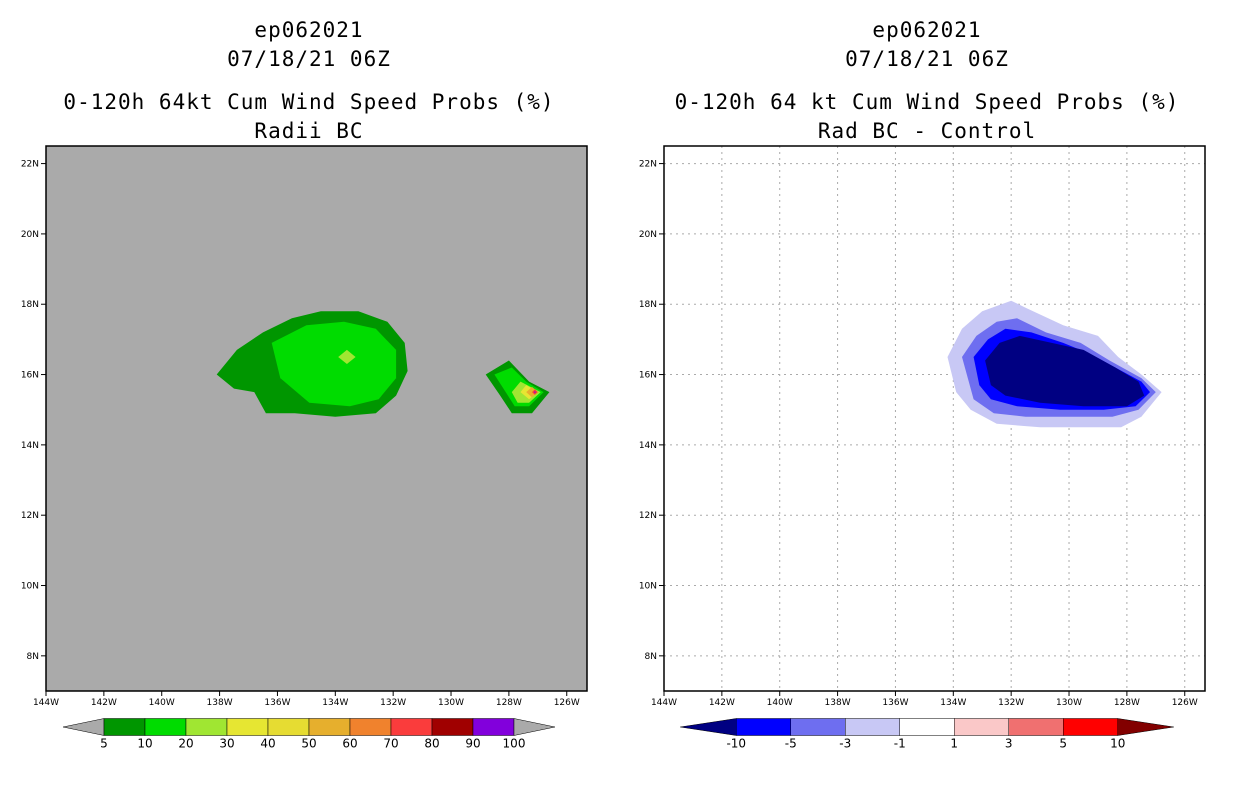 This screenshot has width=1236, height=800. What do you see at coordinates (1065, 371) in the screenshot?
I see `contour--10` at bounding box center [1065, 371].